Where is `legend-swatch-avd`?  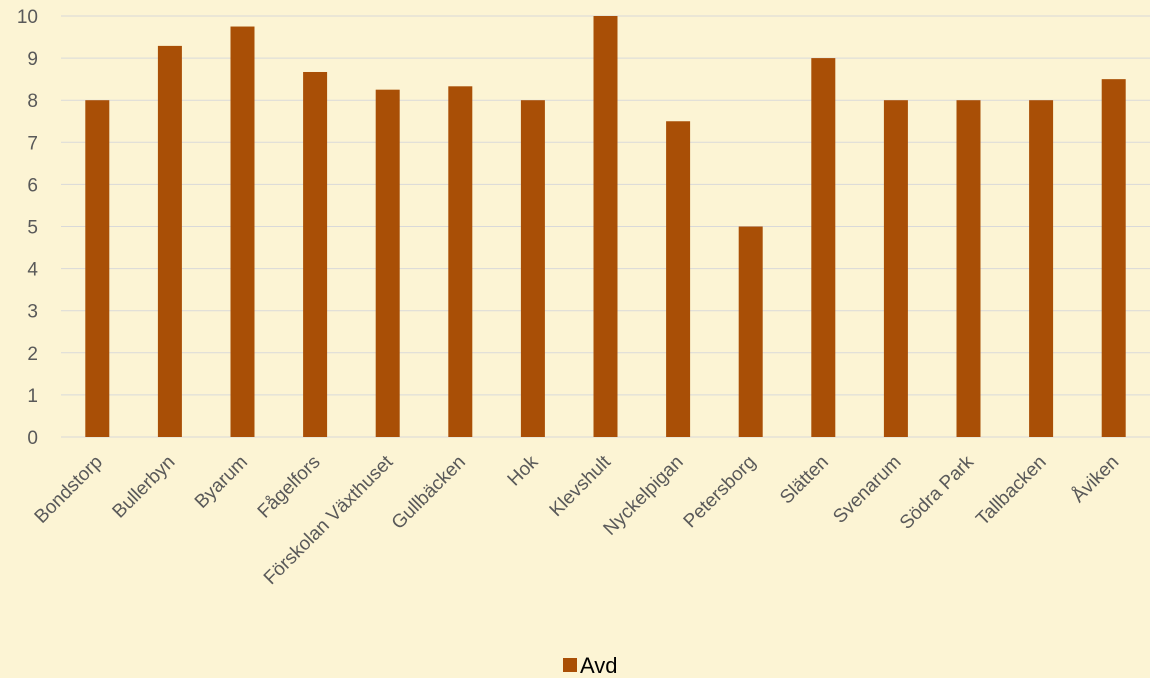
legend-swatch-avd is located at coordinates (570, 665).